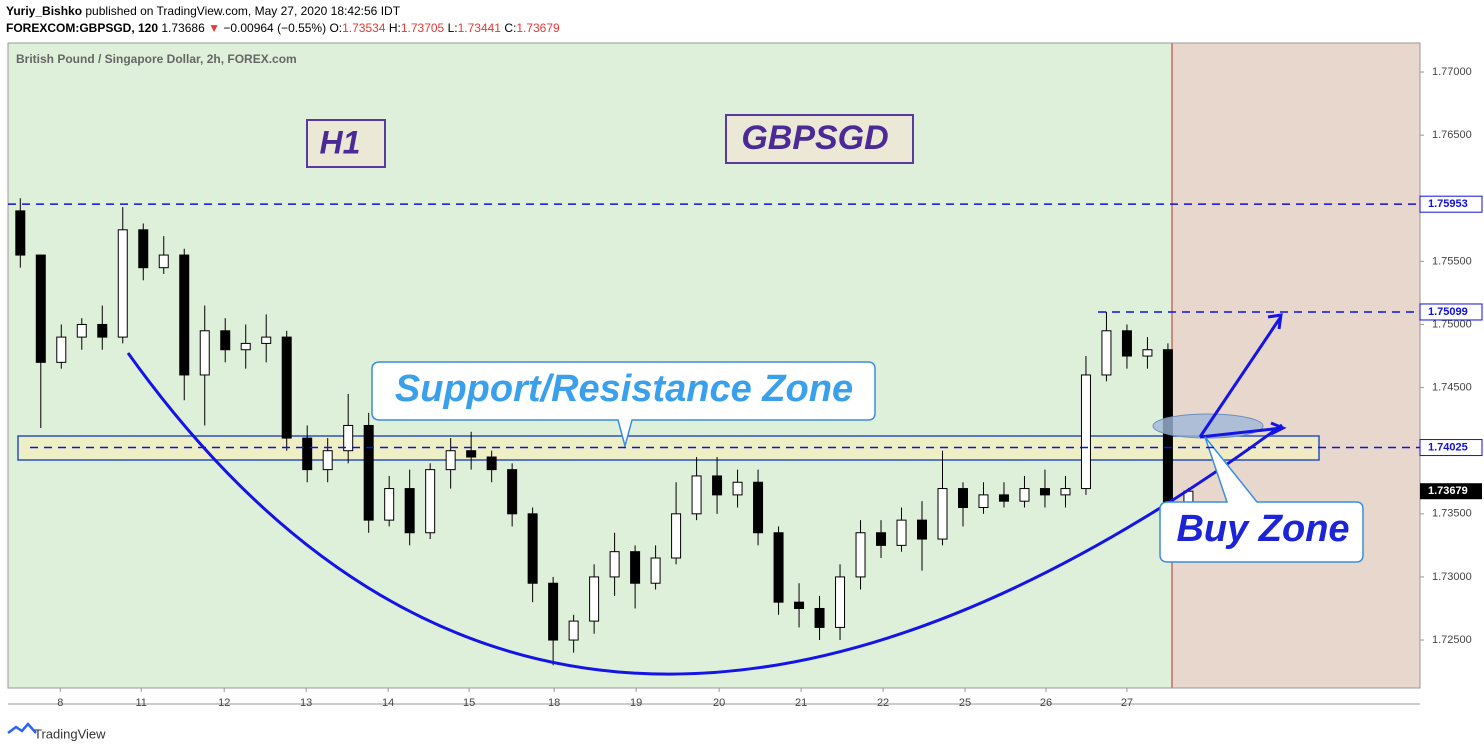 The width and height of the screenshot is (1484, 753). Describe the element at coordinates (183, 28) in the screenshot. I see `last-price: 1.73686` at that location.